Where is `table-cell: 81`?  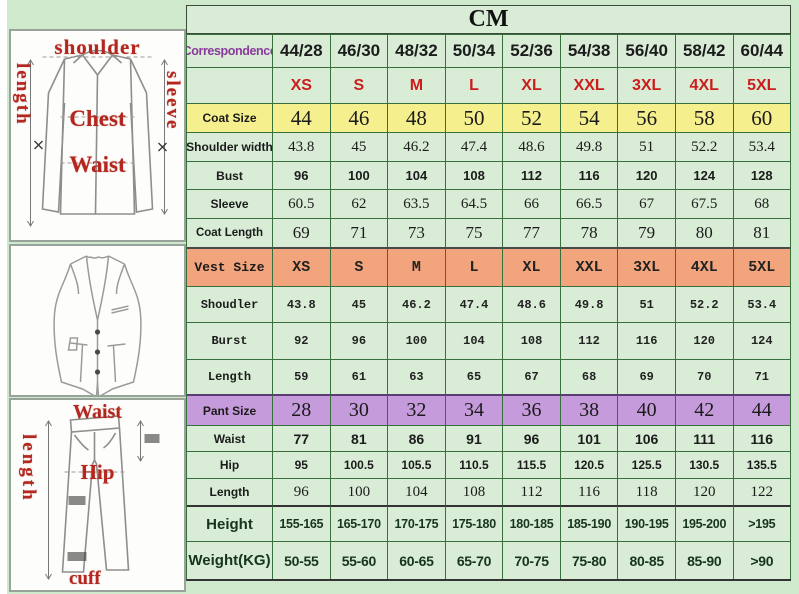 table-cell: 81 is located at coordinates (762, 232).